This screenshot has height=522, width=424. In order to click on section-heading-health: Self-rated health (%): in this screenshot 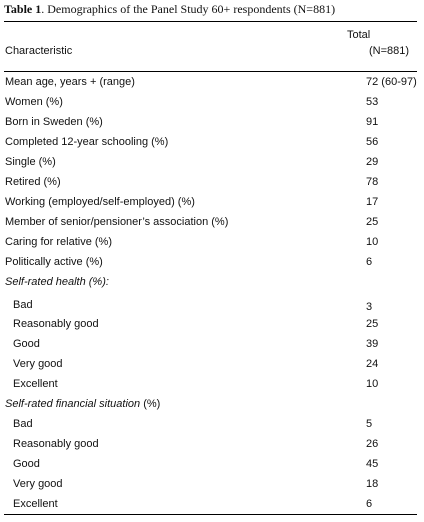, I will do `click(57, 282)`.